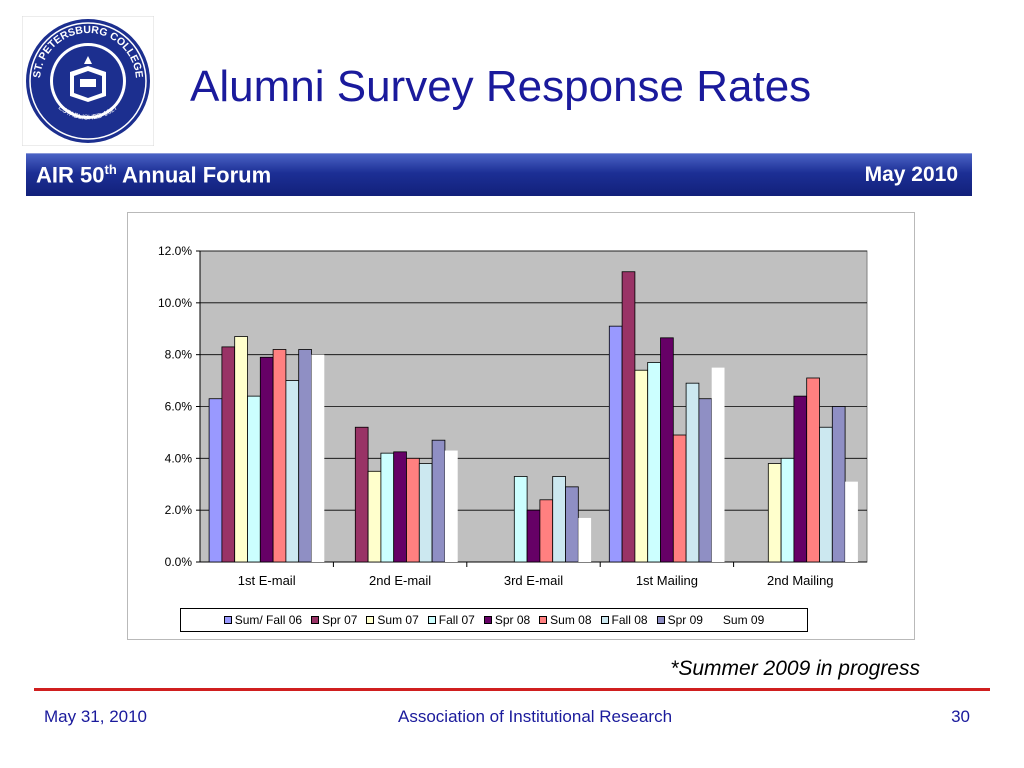  Describe the element at coordinates (88, 81) in the screenshot. I see `college-seal-logo: ST. PETERSBURG COLLEGE ESTABLISHED 1927` at that location.